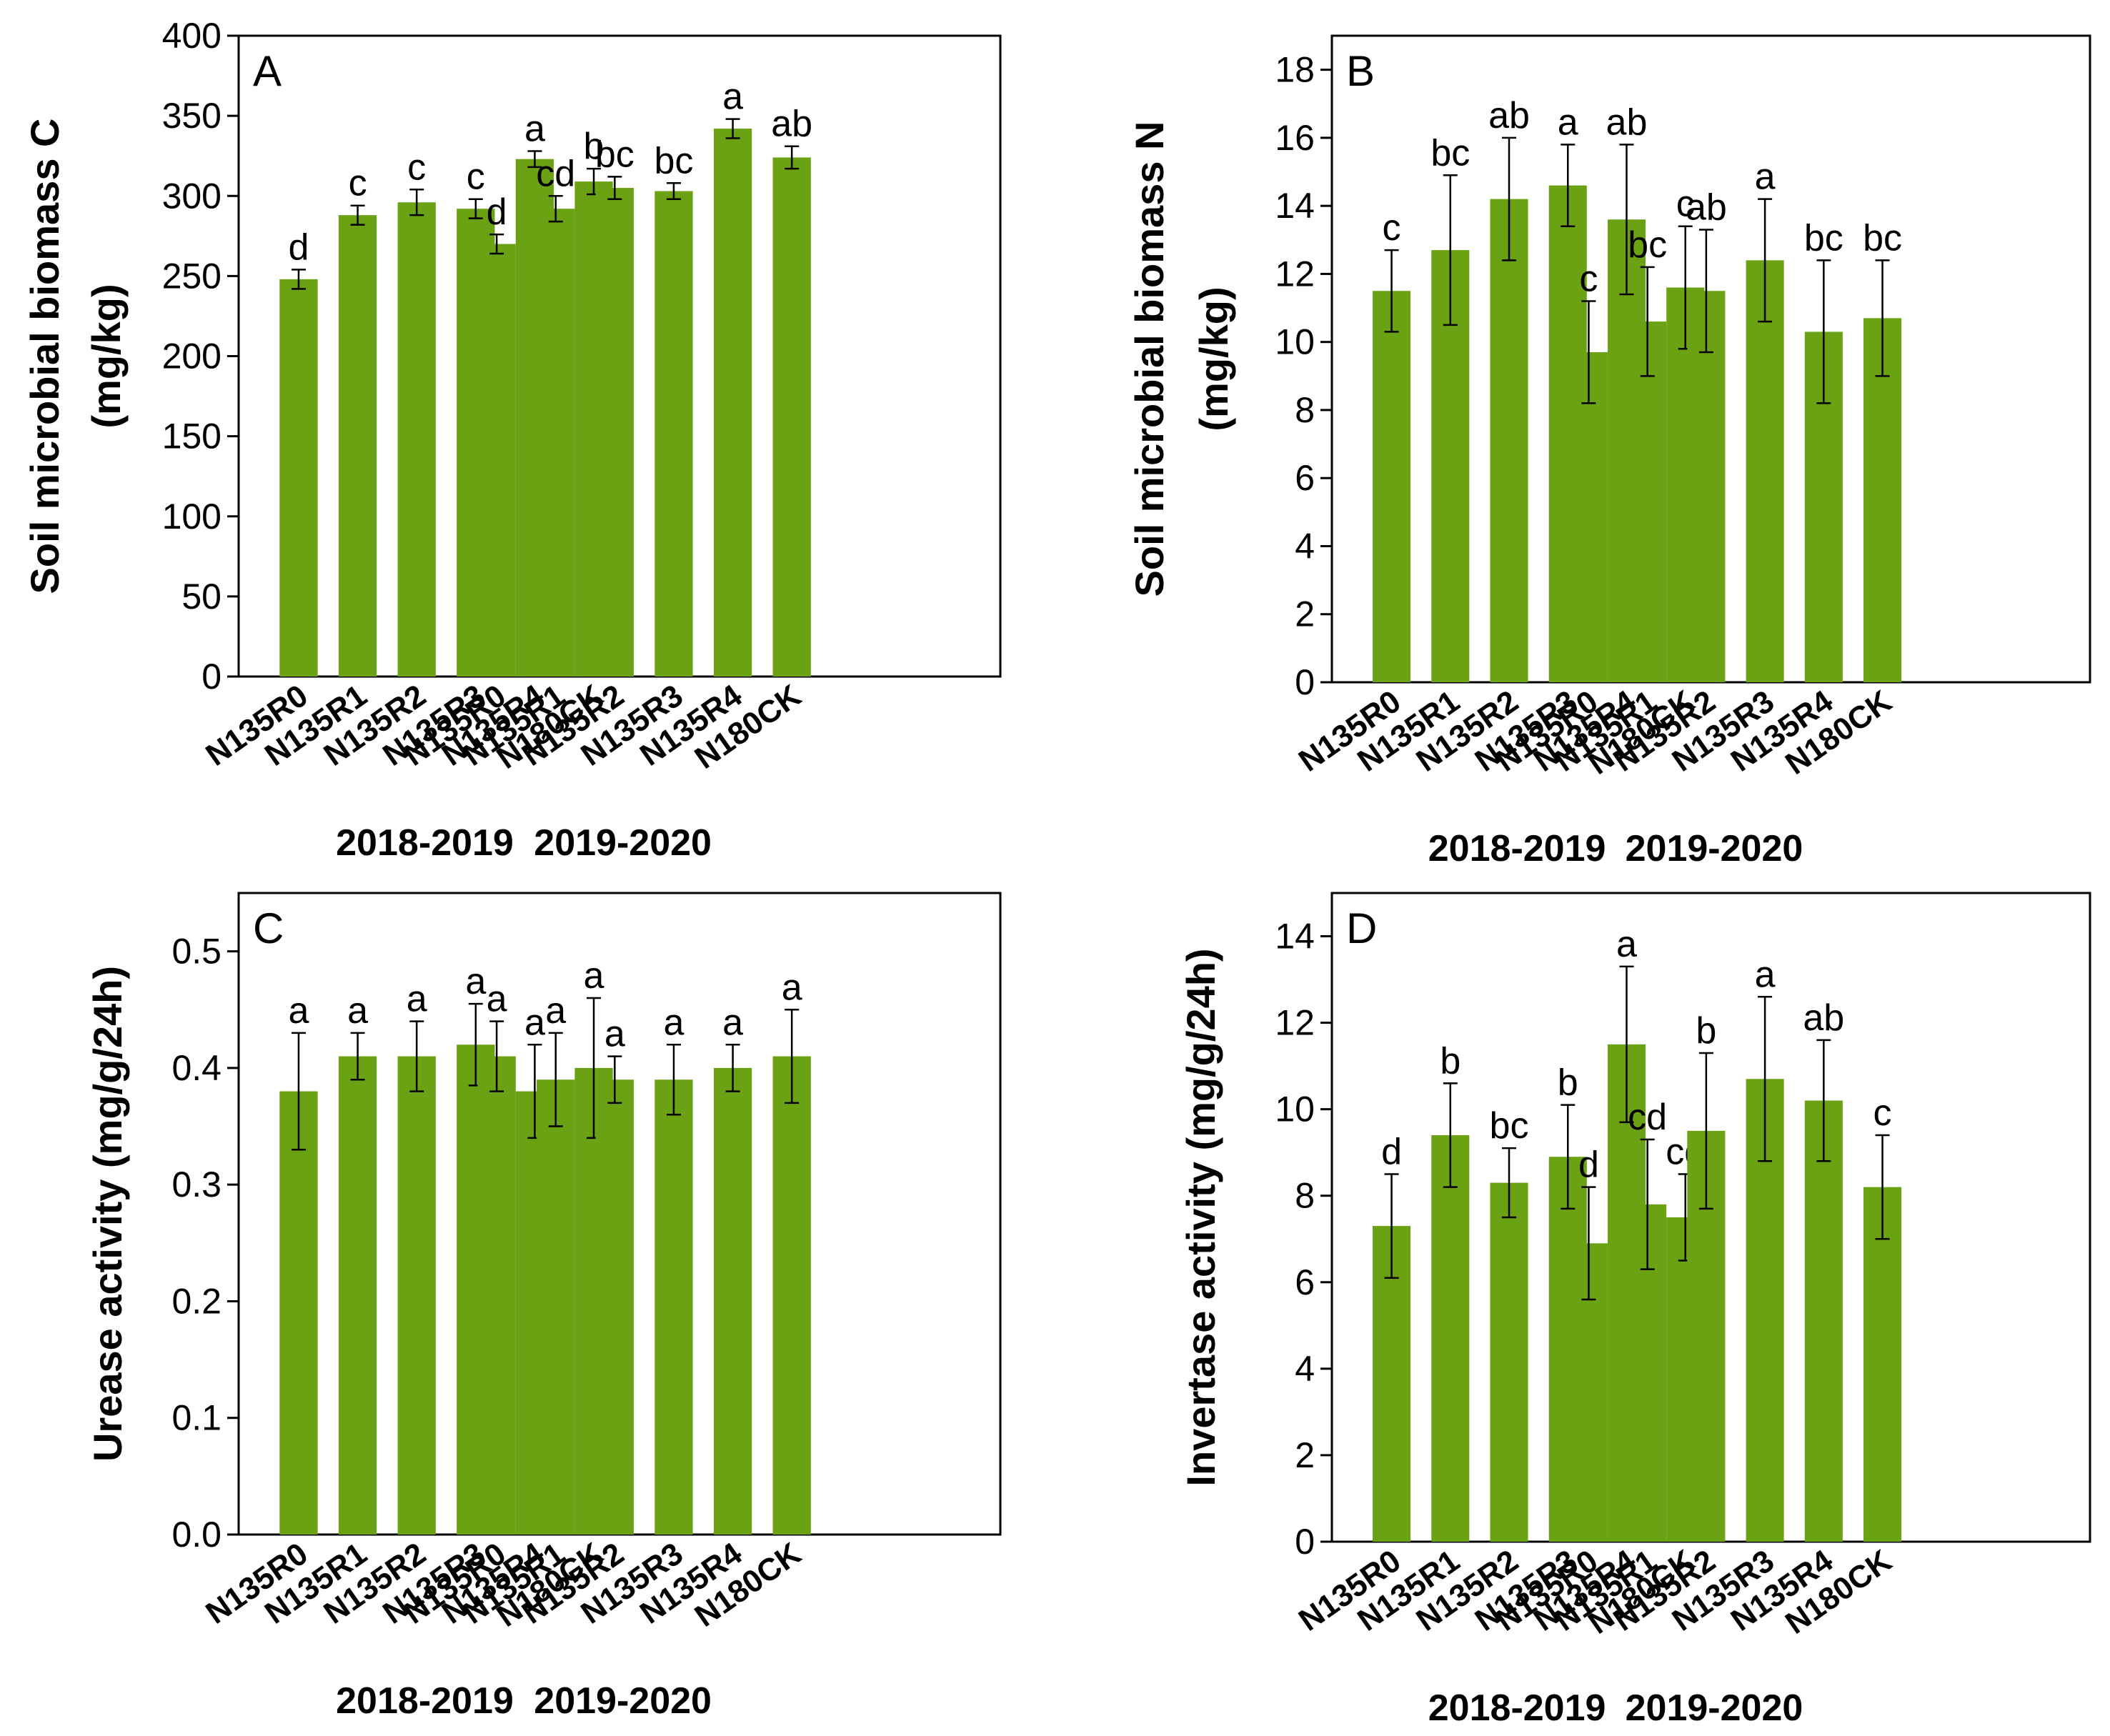 Image resolution: width=2110 pixels, height=1736 pixels. Describe the element at coordinates (108, 1214) in the screenshot. I see `y-axis-label: Urease activity (mg/g/24h)` at that location.